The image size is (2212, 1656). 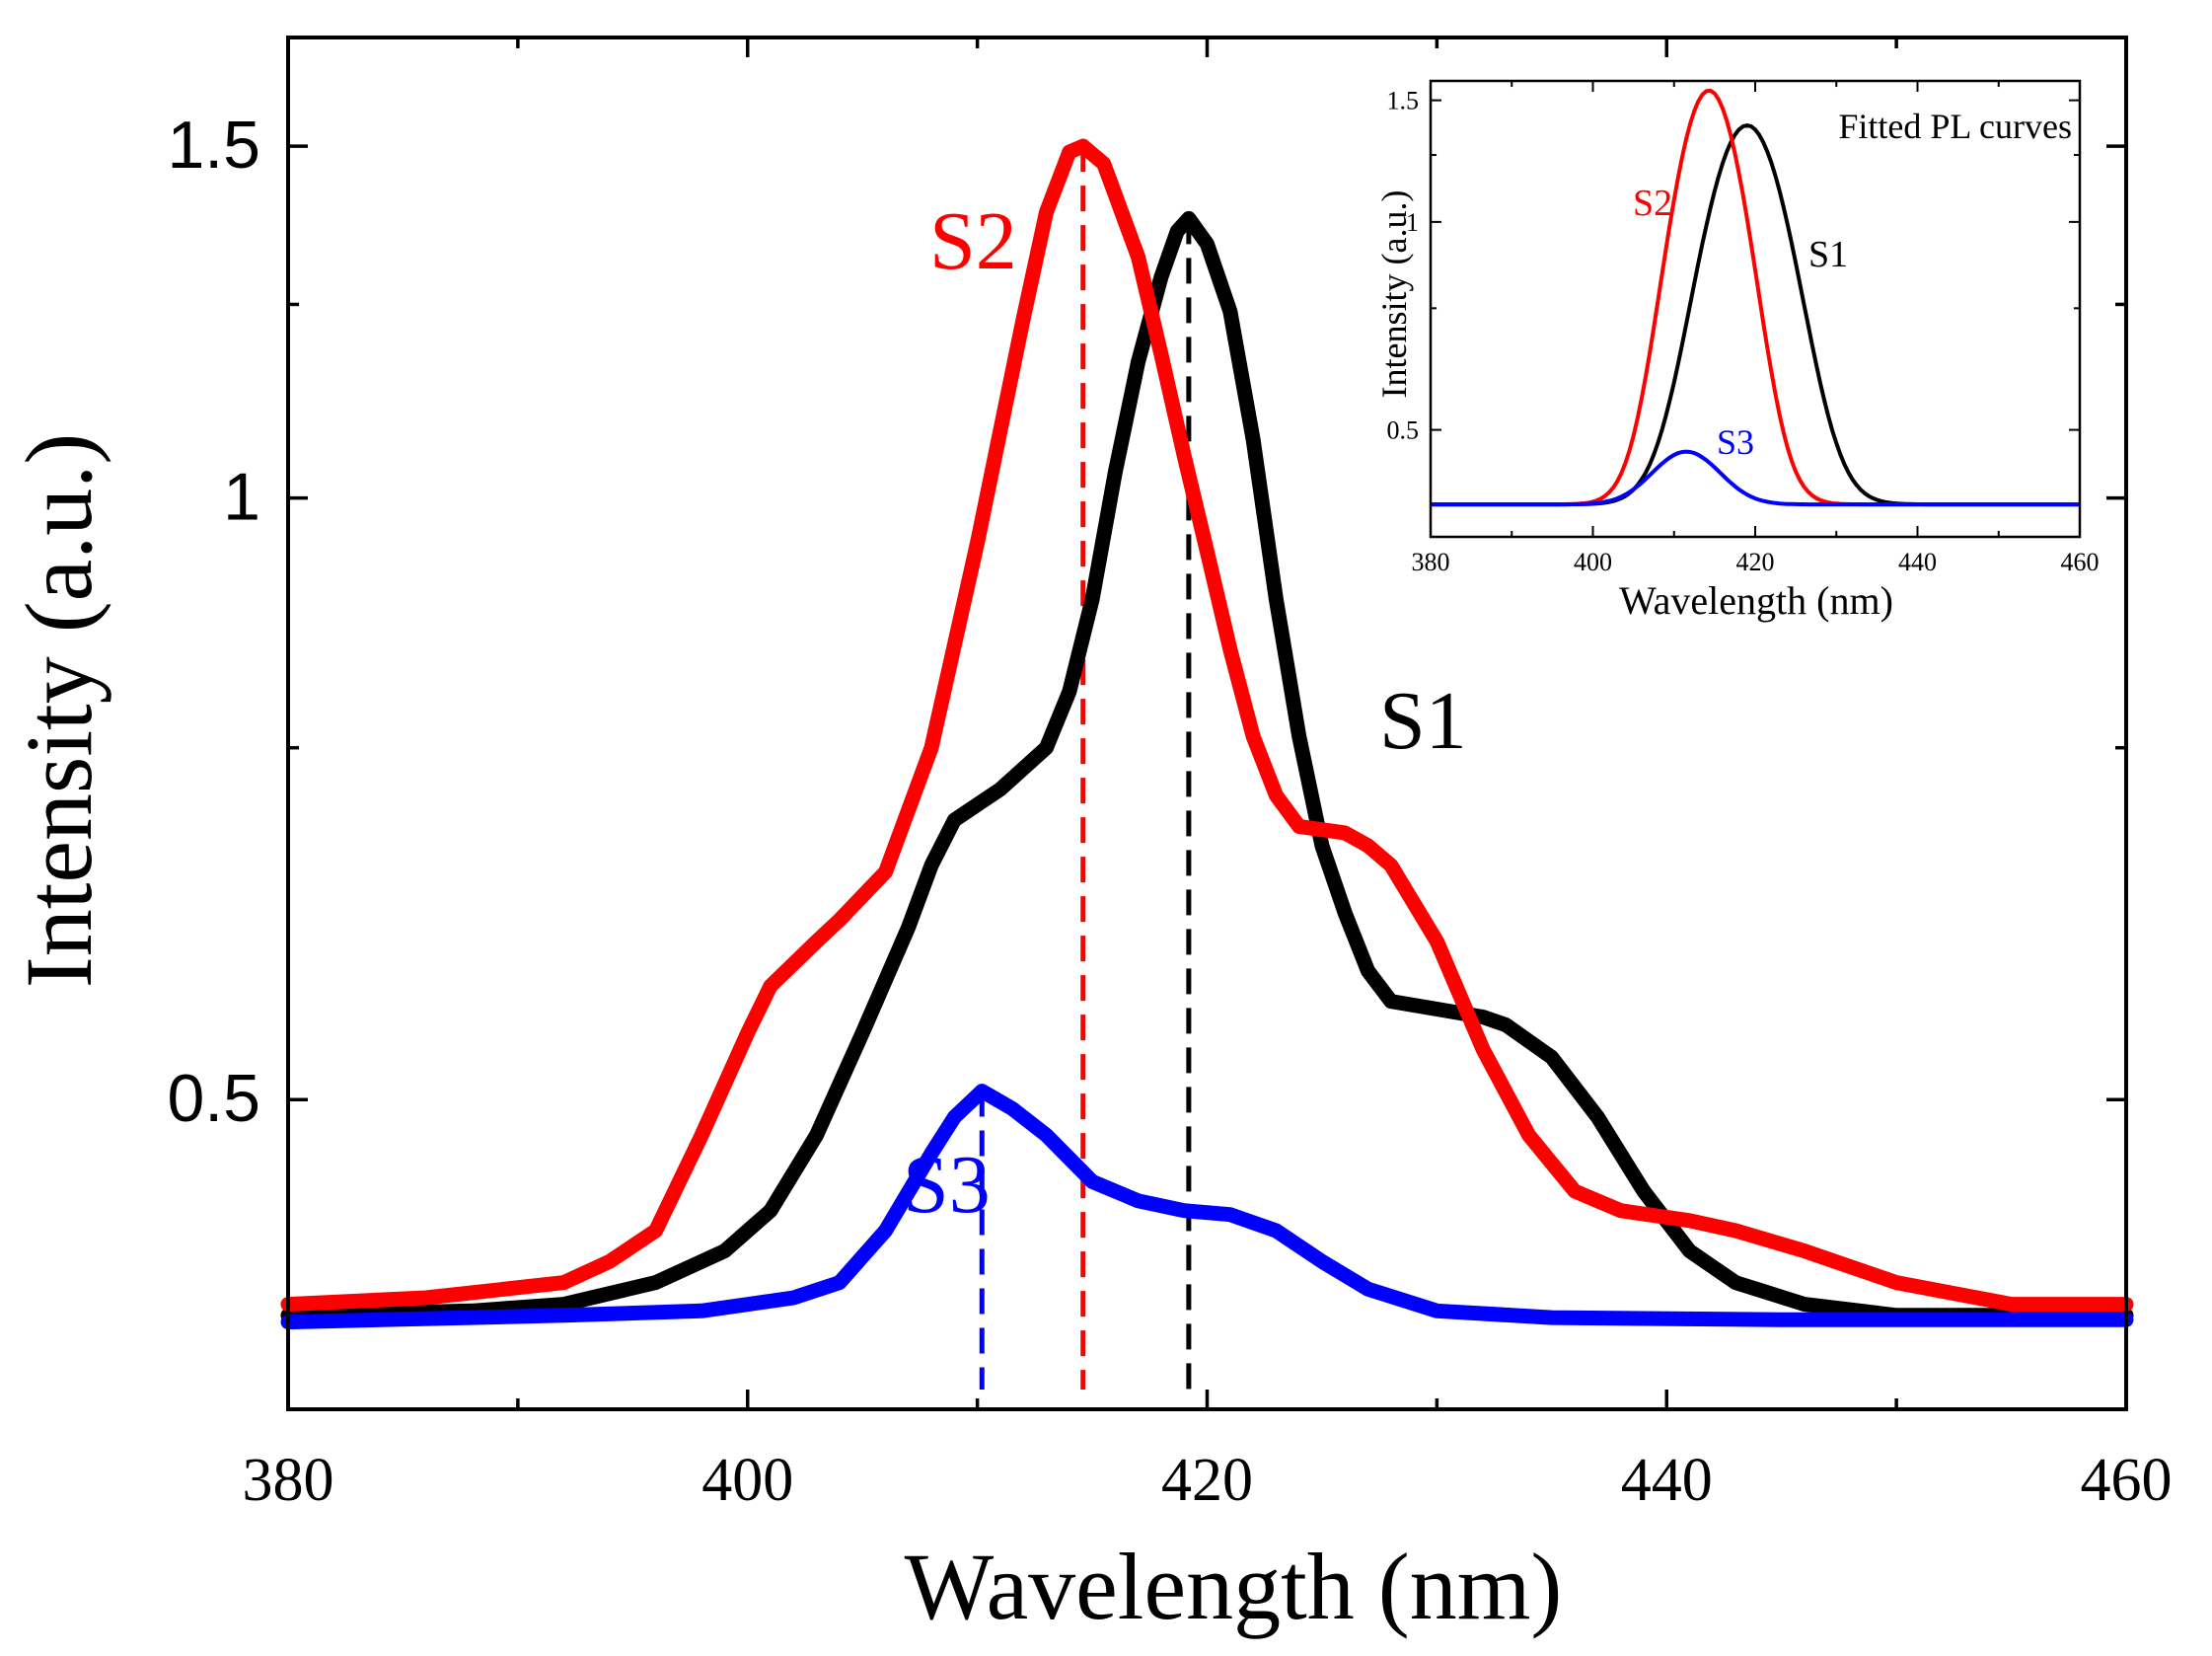 What do you see at coordinates (1755, 315) in the screenshot?
I see `inset-series-line-s1` at bounding box center [1755, 315].